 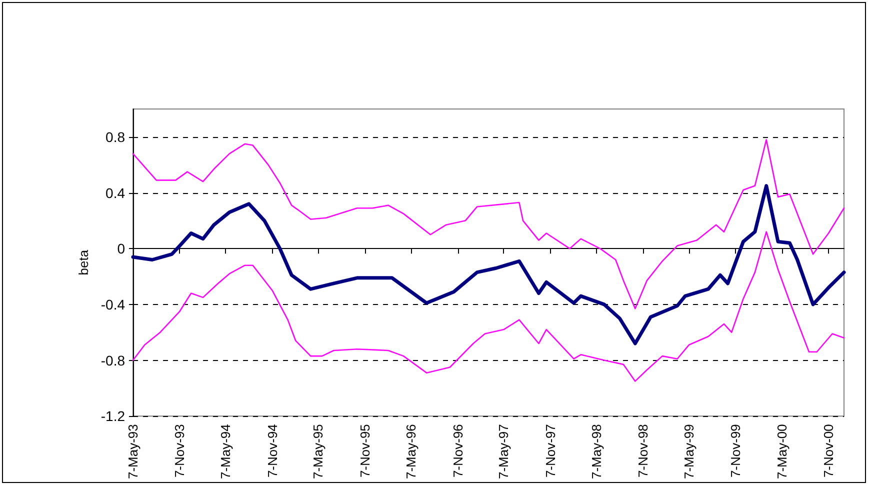 What do you see at coordinates (504, 452) in the screenshot?
I see `x-tick-label: 7-May-97` at bounding box center [504, 452].